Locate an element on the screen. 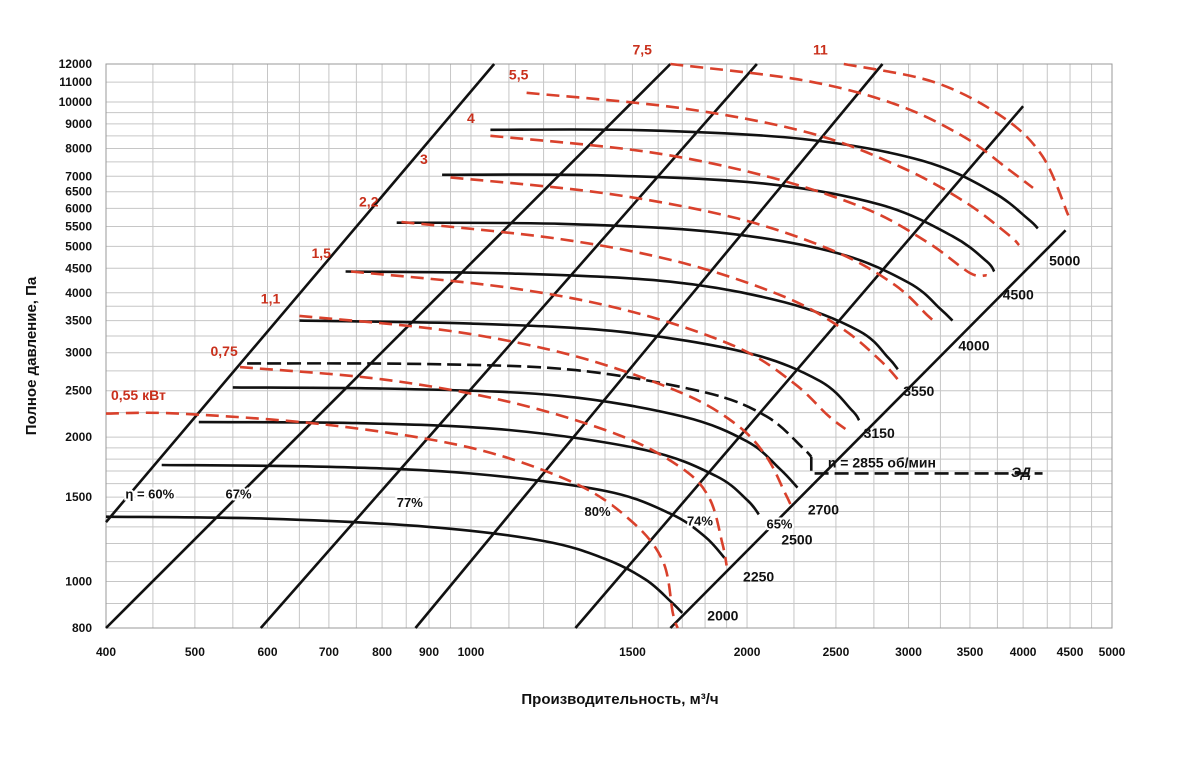  x-tick-label: 600 is located at coordinates (267, 652).